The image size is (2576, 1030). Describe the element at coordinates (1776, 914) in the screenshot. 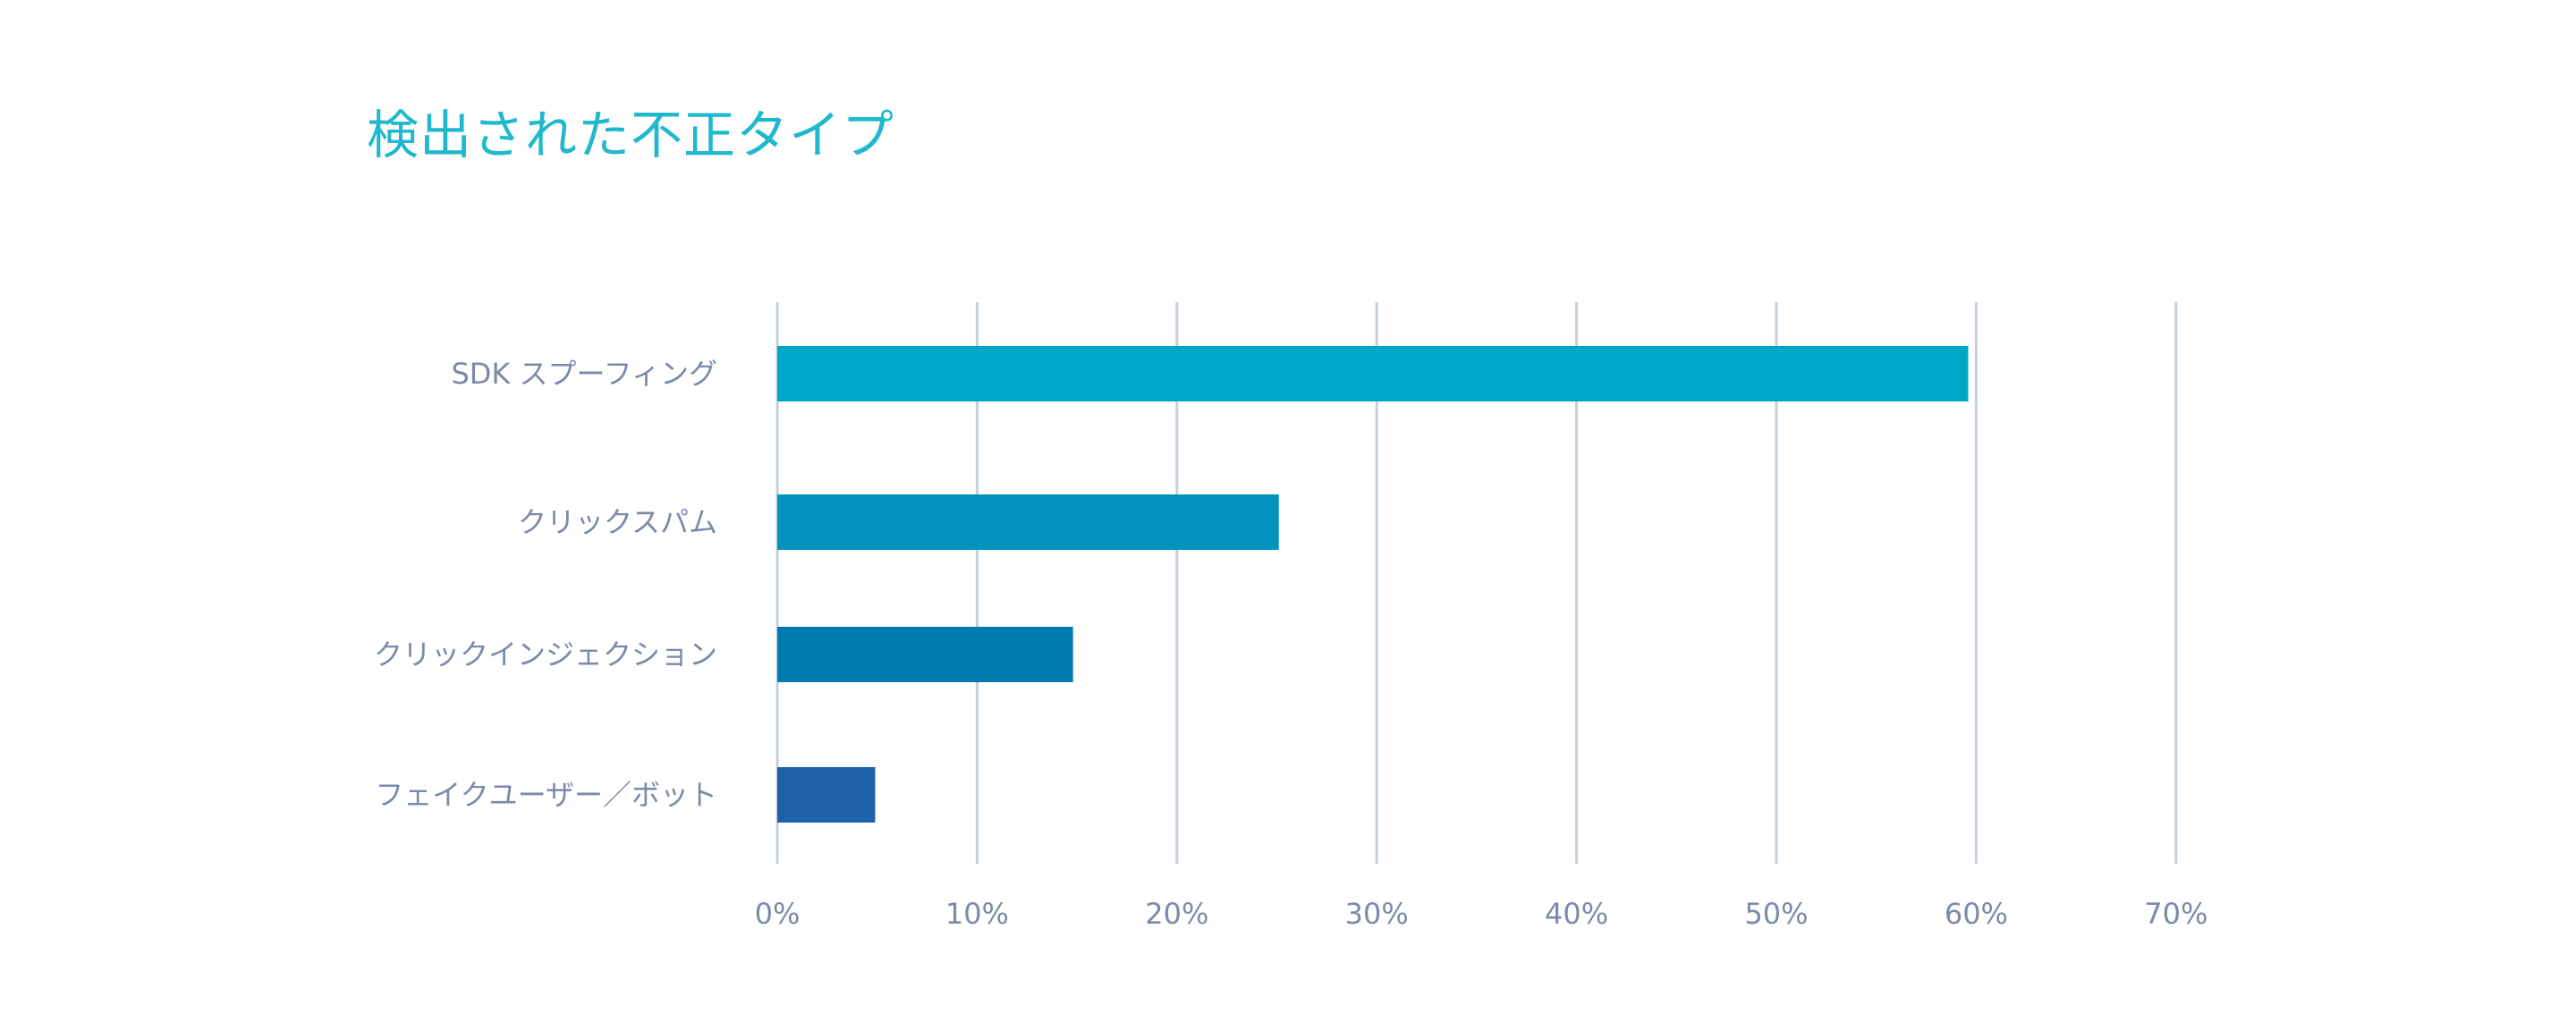

I see `x-tick-label: 50%` at that location.